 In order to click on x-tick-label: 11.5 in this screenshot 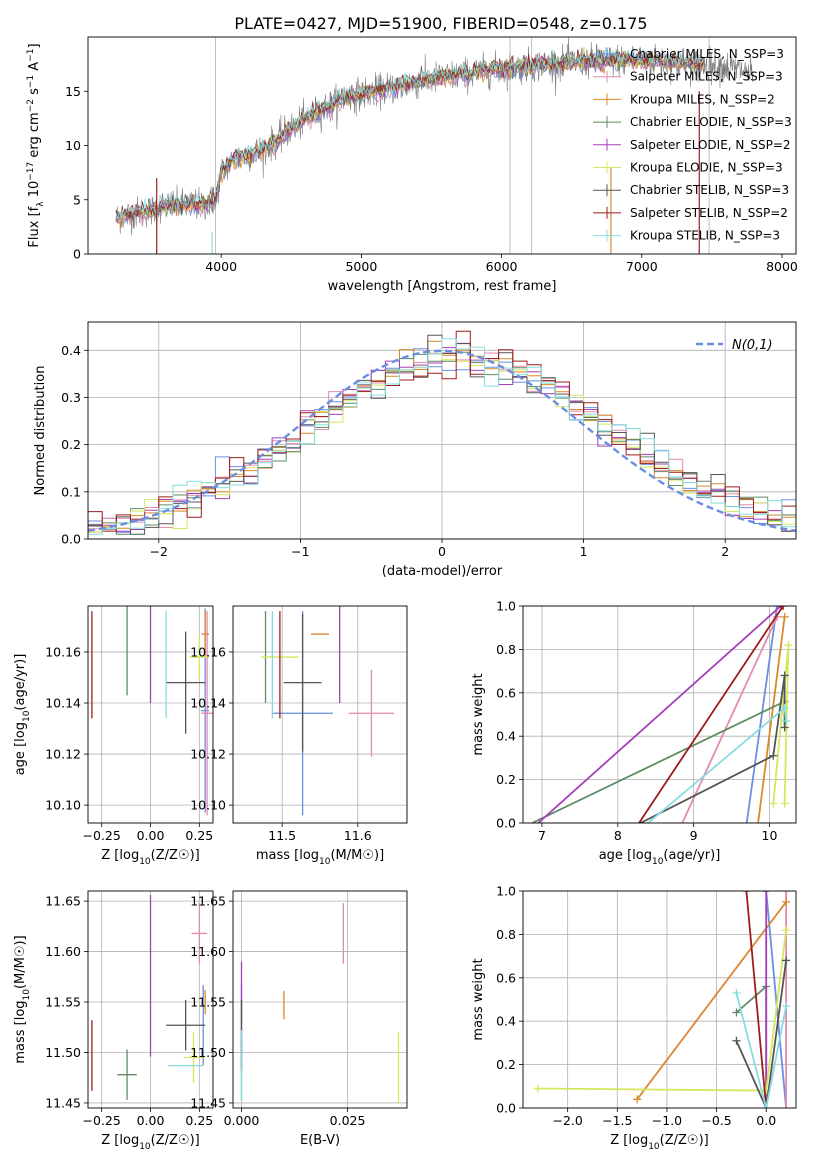, I will do `click(282, 835)`.